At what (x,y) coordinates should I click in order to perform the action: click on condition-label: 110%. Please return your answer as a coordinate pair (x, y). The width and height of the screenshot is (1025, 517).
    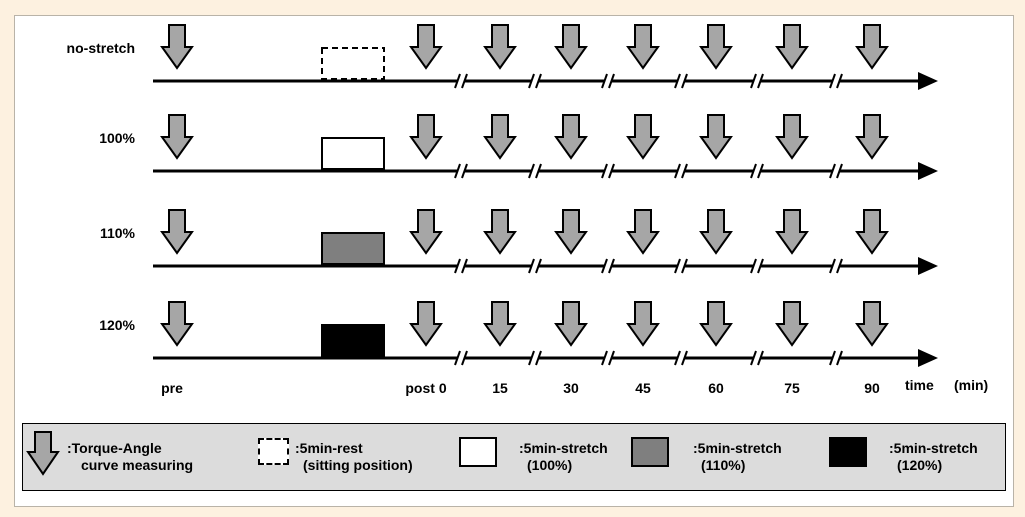
    Looking at the image, I should click on (118, 233).